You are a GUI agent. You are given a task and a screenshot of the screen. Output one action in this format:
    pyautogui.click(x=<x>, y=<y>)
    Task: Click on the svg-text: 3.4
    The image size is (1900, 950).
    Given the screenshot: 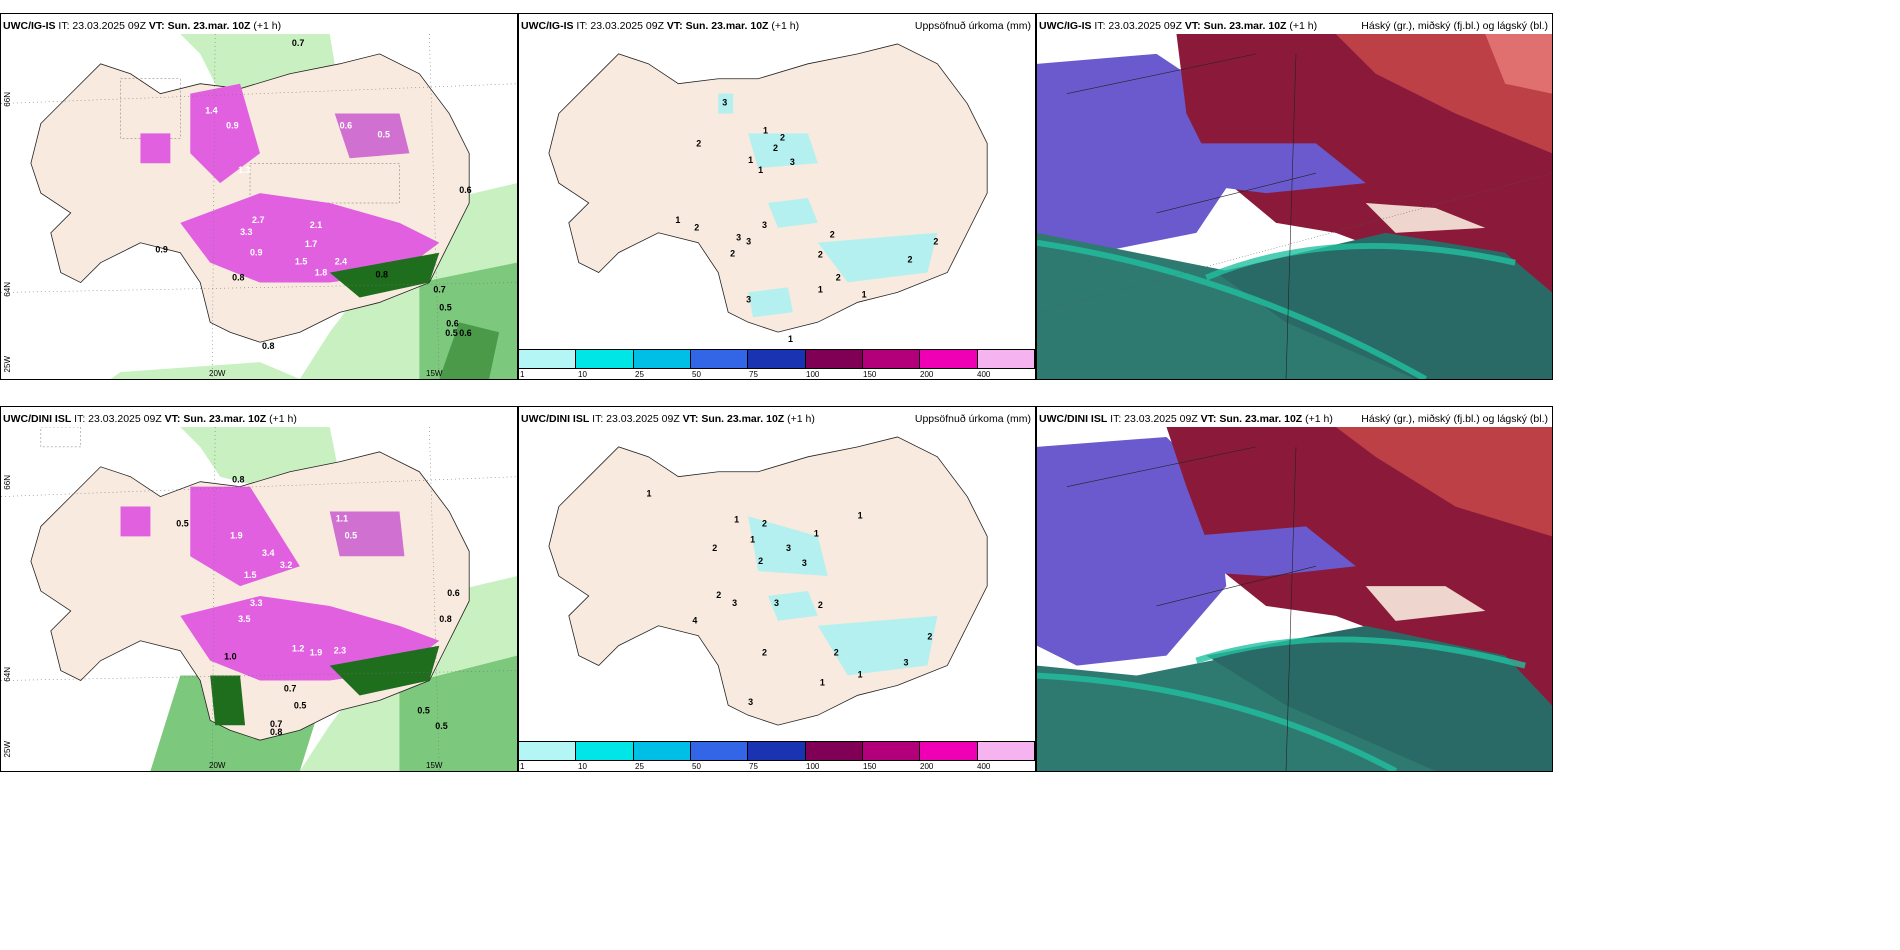 What is the action you would take?
    pyautogui.click(x=268, y=553)
    